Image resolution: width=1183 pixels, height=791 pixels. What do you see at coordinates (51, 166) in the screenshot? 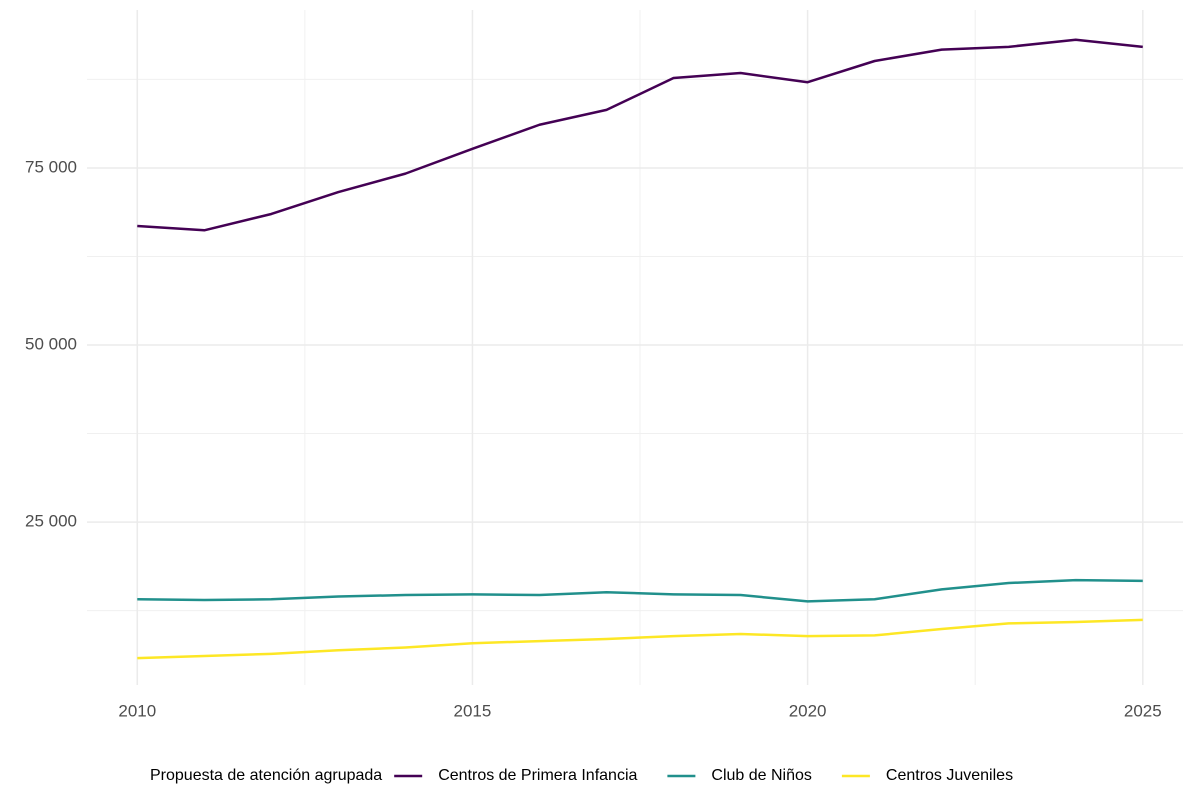
I see `y-tick-label: 75 000` at bounding box center [51, 166].